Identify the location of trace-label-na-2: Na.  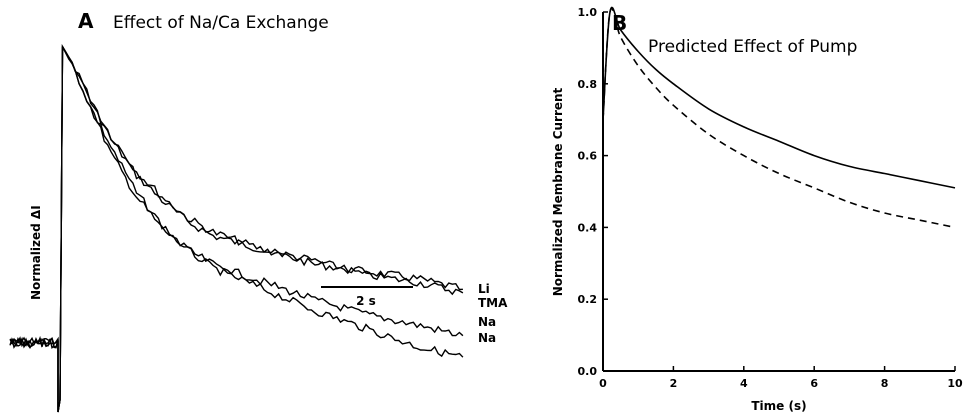
(487, 322).